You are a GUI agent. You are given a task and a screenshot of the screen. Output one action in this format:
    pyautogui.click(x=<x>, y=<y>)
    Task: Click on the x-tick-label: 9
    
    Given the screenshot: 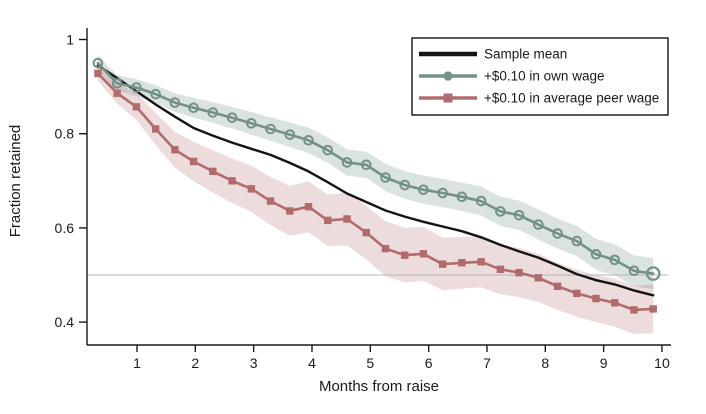 What is the action you would take?
    pyautogui.click(x=604, y=363)
    